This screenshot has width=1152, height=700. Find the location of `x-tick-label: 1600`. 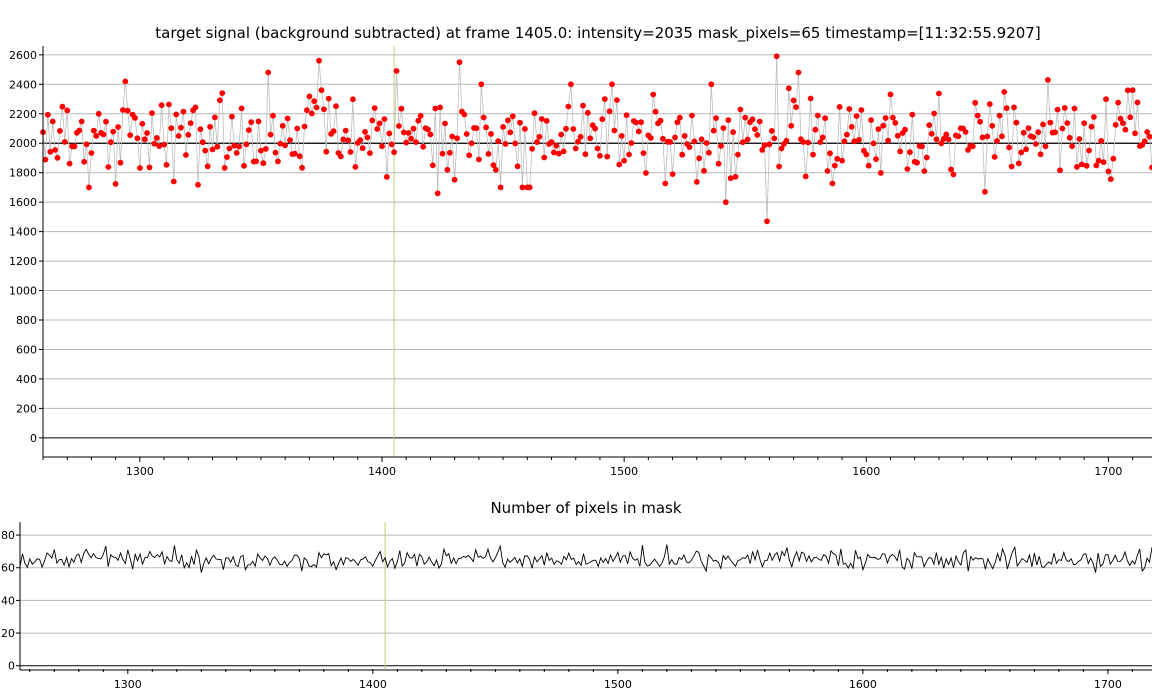

x-tick-label: 1600 is located at coordinates (866, 471).